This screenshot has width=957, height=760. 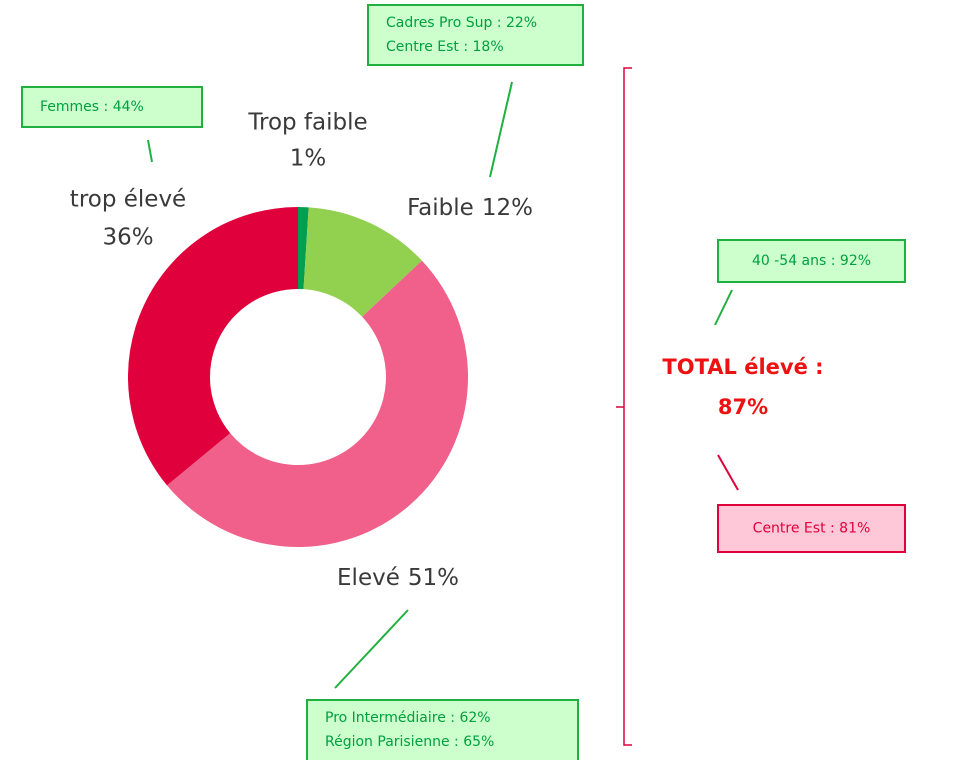 I want to click on total-label: TOTAL élevé :, so click(x=742, y=367).